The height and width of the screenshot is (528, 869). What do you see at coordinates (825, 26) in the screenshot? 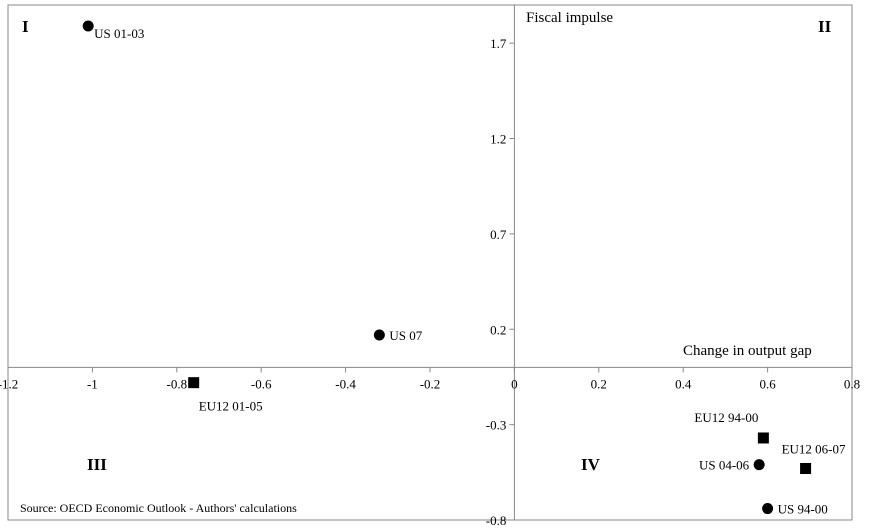
I see `quadrant-label-2: II` at bounding box center [825, 26].